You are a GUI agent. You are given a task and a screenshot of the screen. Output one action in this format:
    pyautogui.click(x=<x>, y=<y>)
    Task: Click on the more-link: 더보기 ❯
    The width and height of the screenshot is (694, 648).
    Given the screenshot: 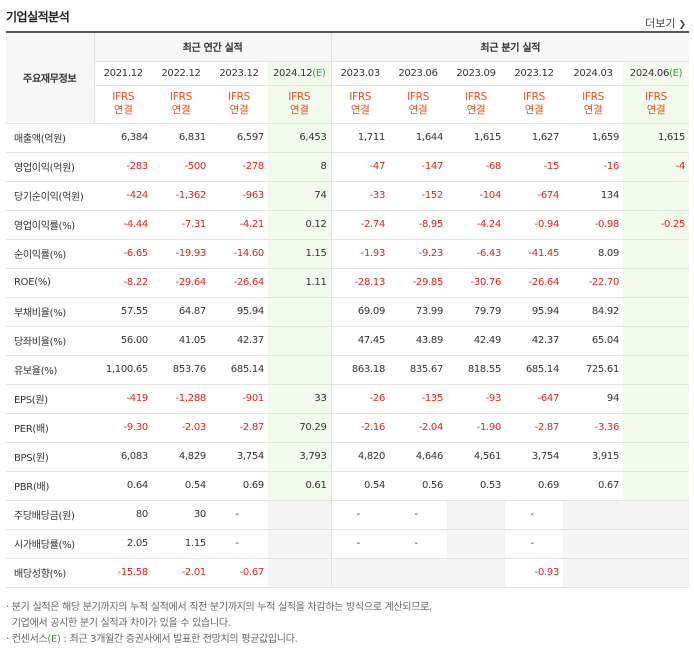 What is the action you would take?
    pyautogui.click(x=665, y=23)
    